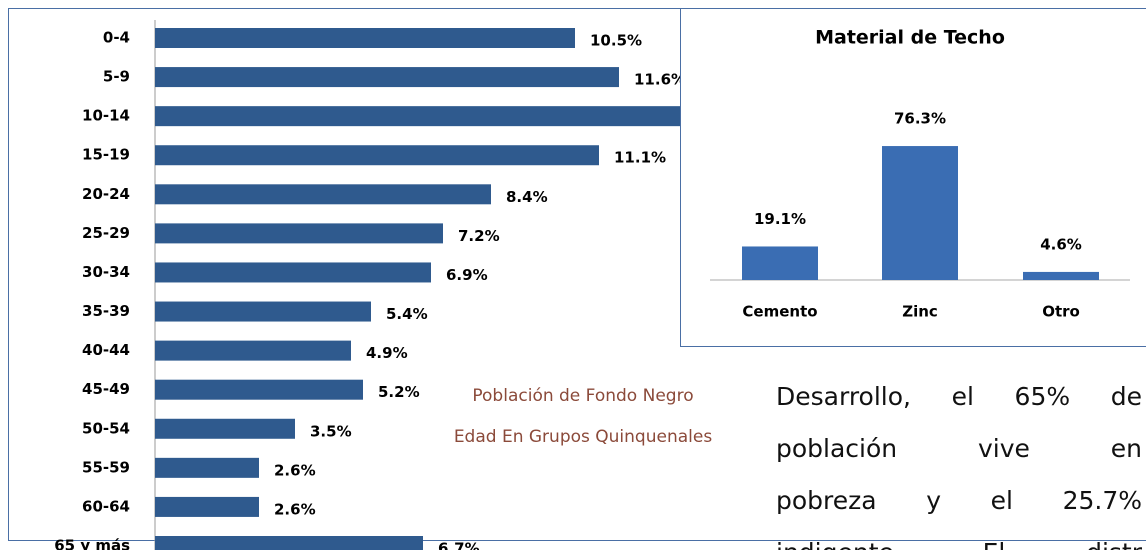 The image size is (1146, 550). Describe the element at coordinates (116, 38) in the screenshot. I see `y-tick-label: 0-4` at that location.